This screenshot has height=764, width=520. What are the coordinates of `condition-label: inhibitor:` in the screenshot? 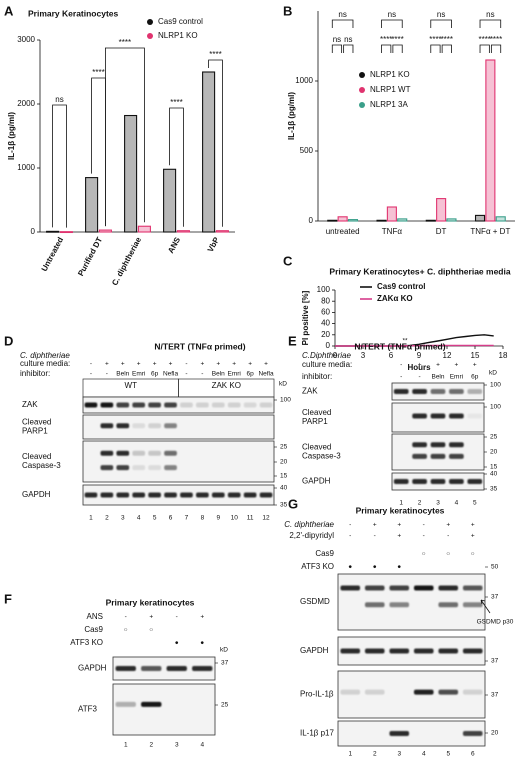 It's located at (317, 376).